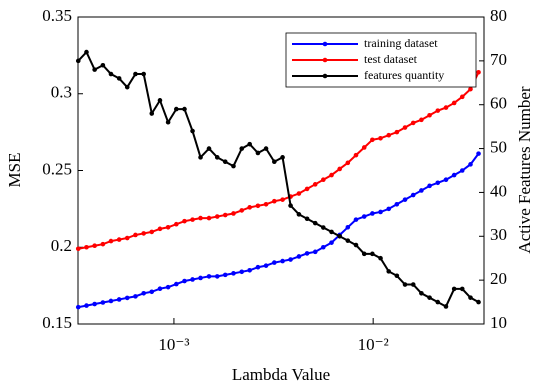 The image size is (538, 392). Describe the element at coordinates (61, 92) in the screenshot. I see `y-tick-label: 0.3` at that location.